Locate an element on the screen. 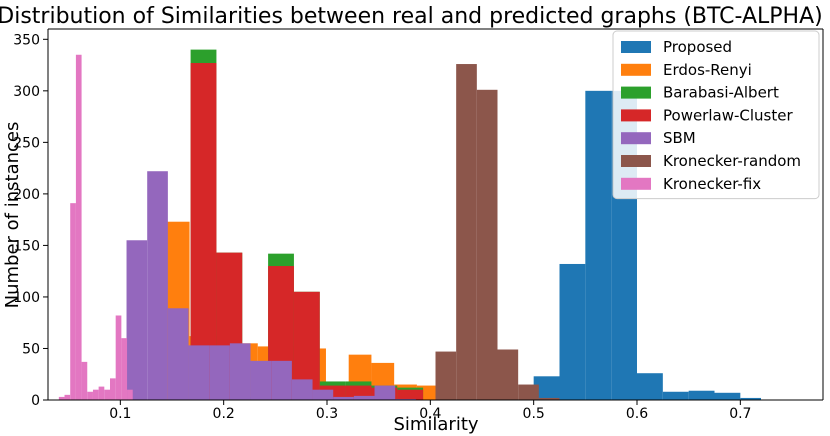  x-tick-label: 0.4 is located at coordinates (430, 414).